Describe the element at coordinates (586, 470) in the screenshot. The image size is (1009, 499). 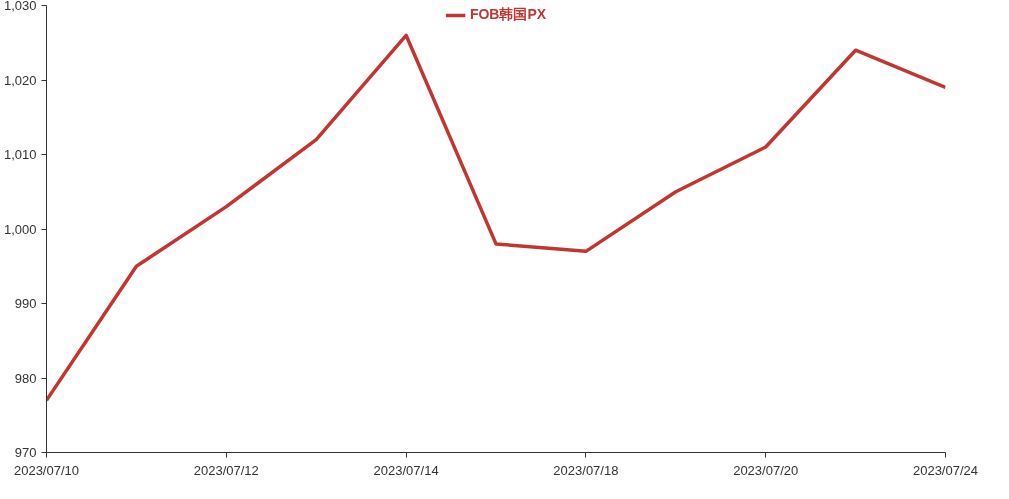
I see `x-tick-label: 2023/07/18` at that location.